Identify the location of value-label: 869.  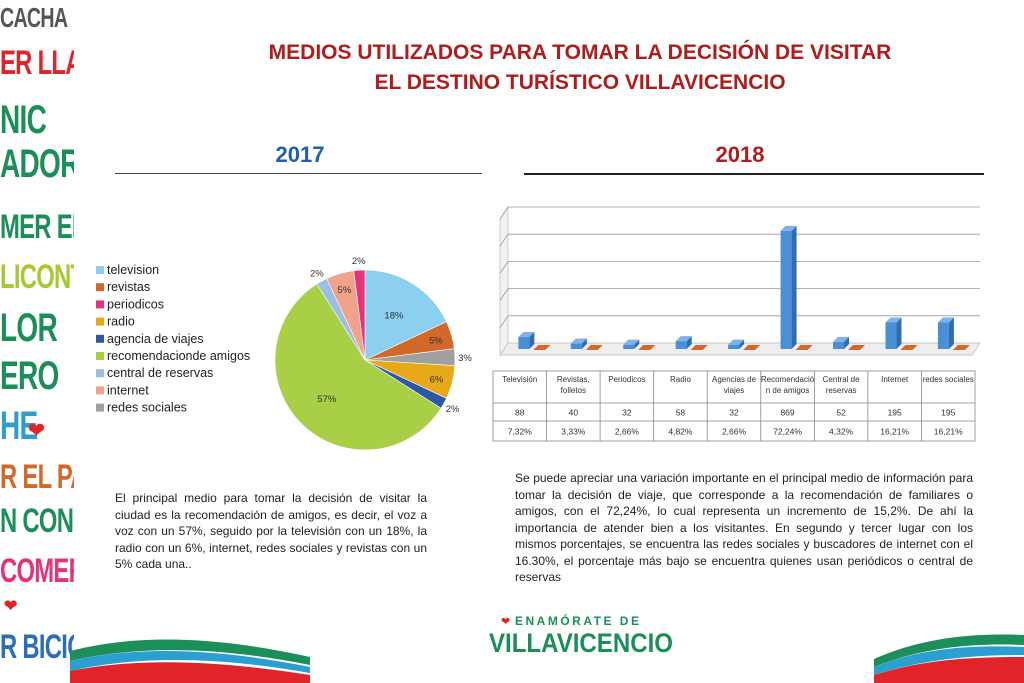
(787, 413).